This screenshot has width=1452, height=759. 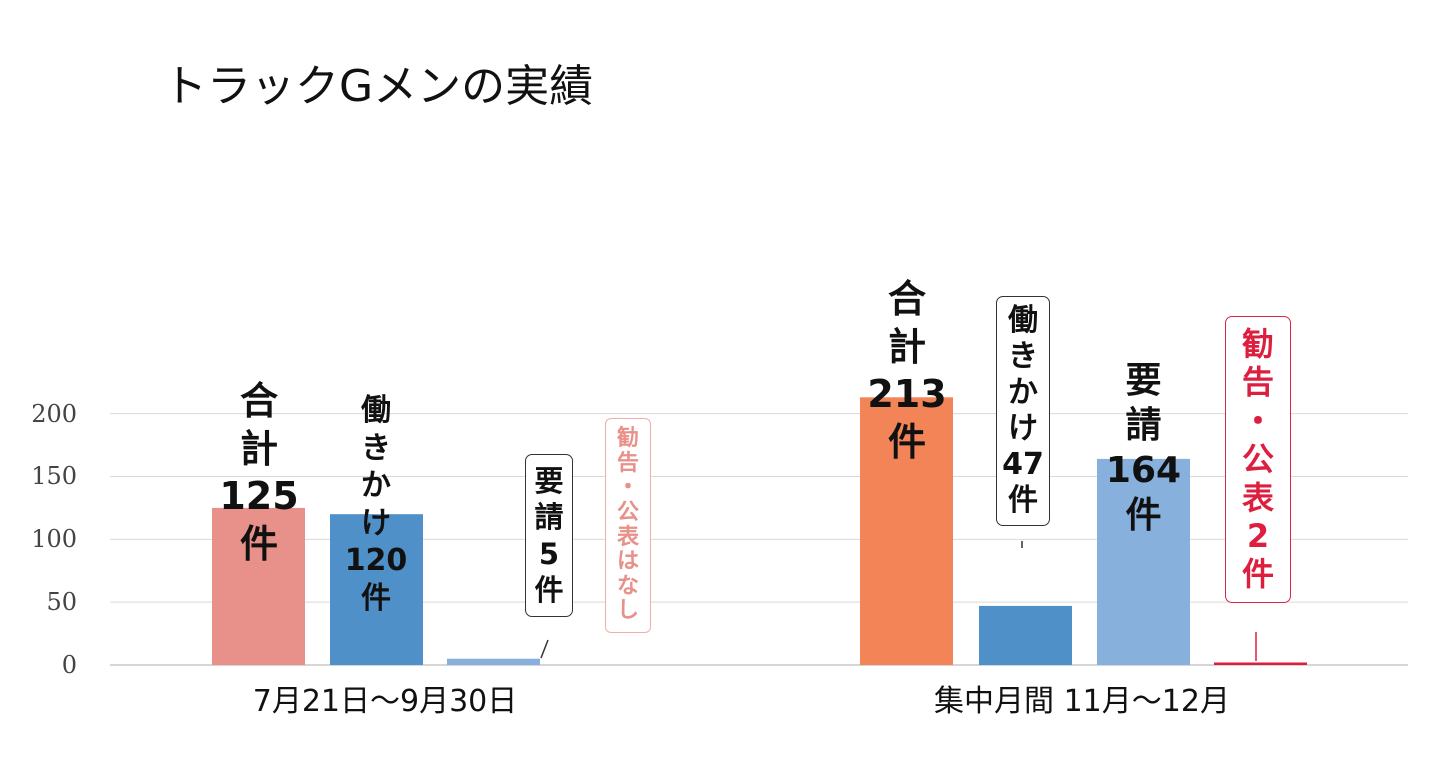 What do you see at coordinates (1143, 561) in the screenshot?
I see `bar-要請-集中月間 11月～12月` at bounding box center [1143, 561].